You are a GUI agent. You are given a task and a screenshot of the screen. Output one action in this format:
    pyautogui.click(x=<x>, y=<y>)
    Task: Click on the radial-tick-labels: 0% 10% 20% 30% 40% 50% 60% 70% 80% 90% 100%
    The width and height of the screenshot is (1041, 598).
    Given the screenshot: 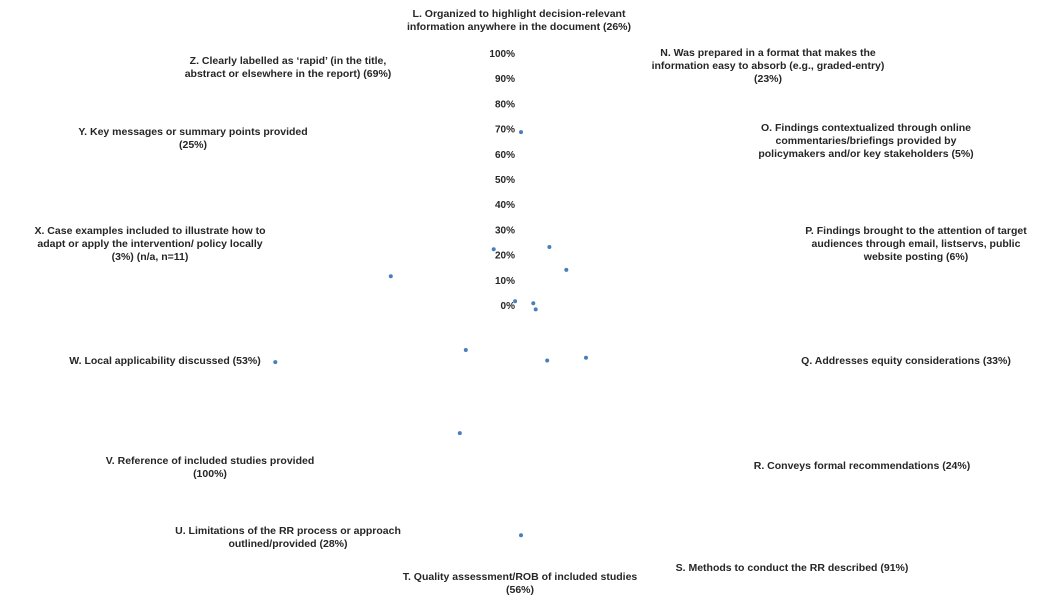 What is the action you would take?
    pyautogui.click(x=502, y=180)
    